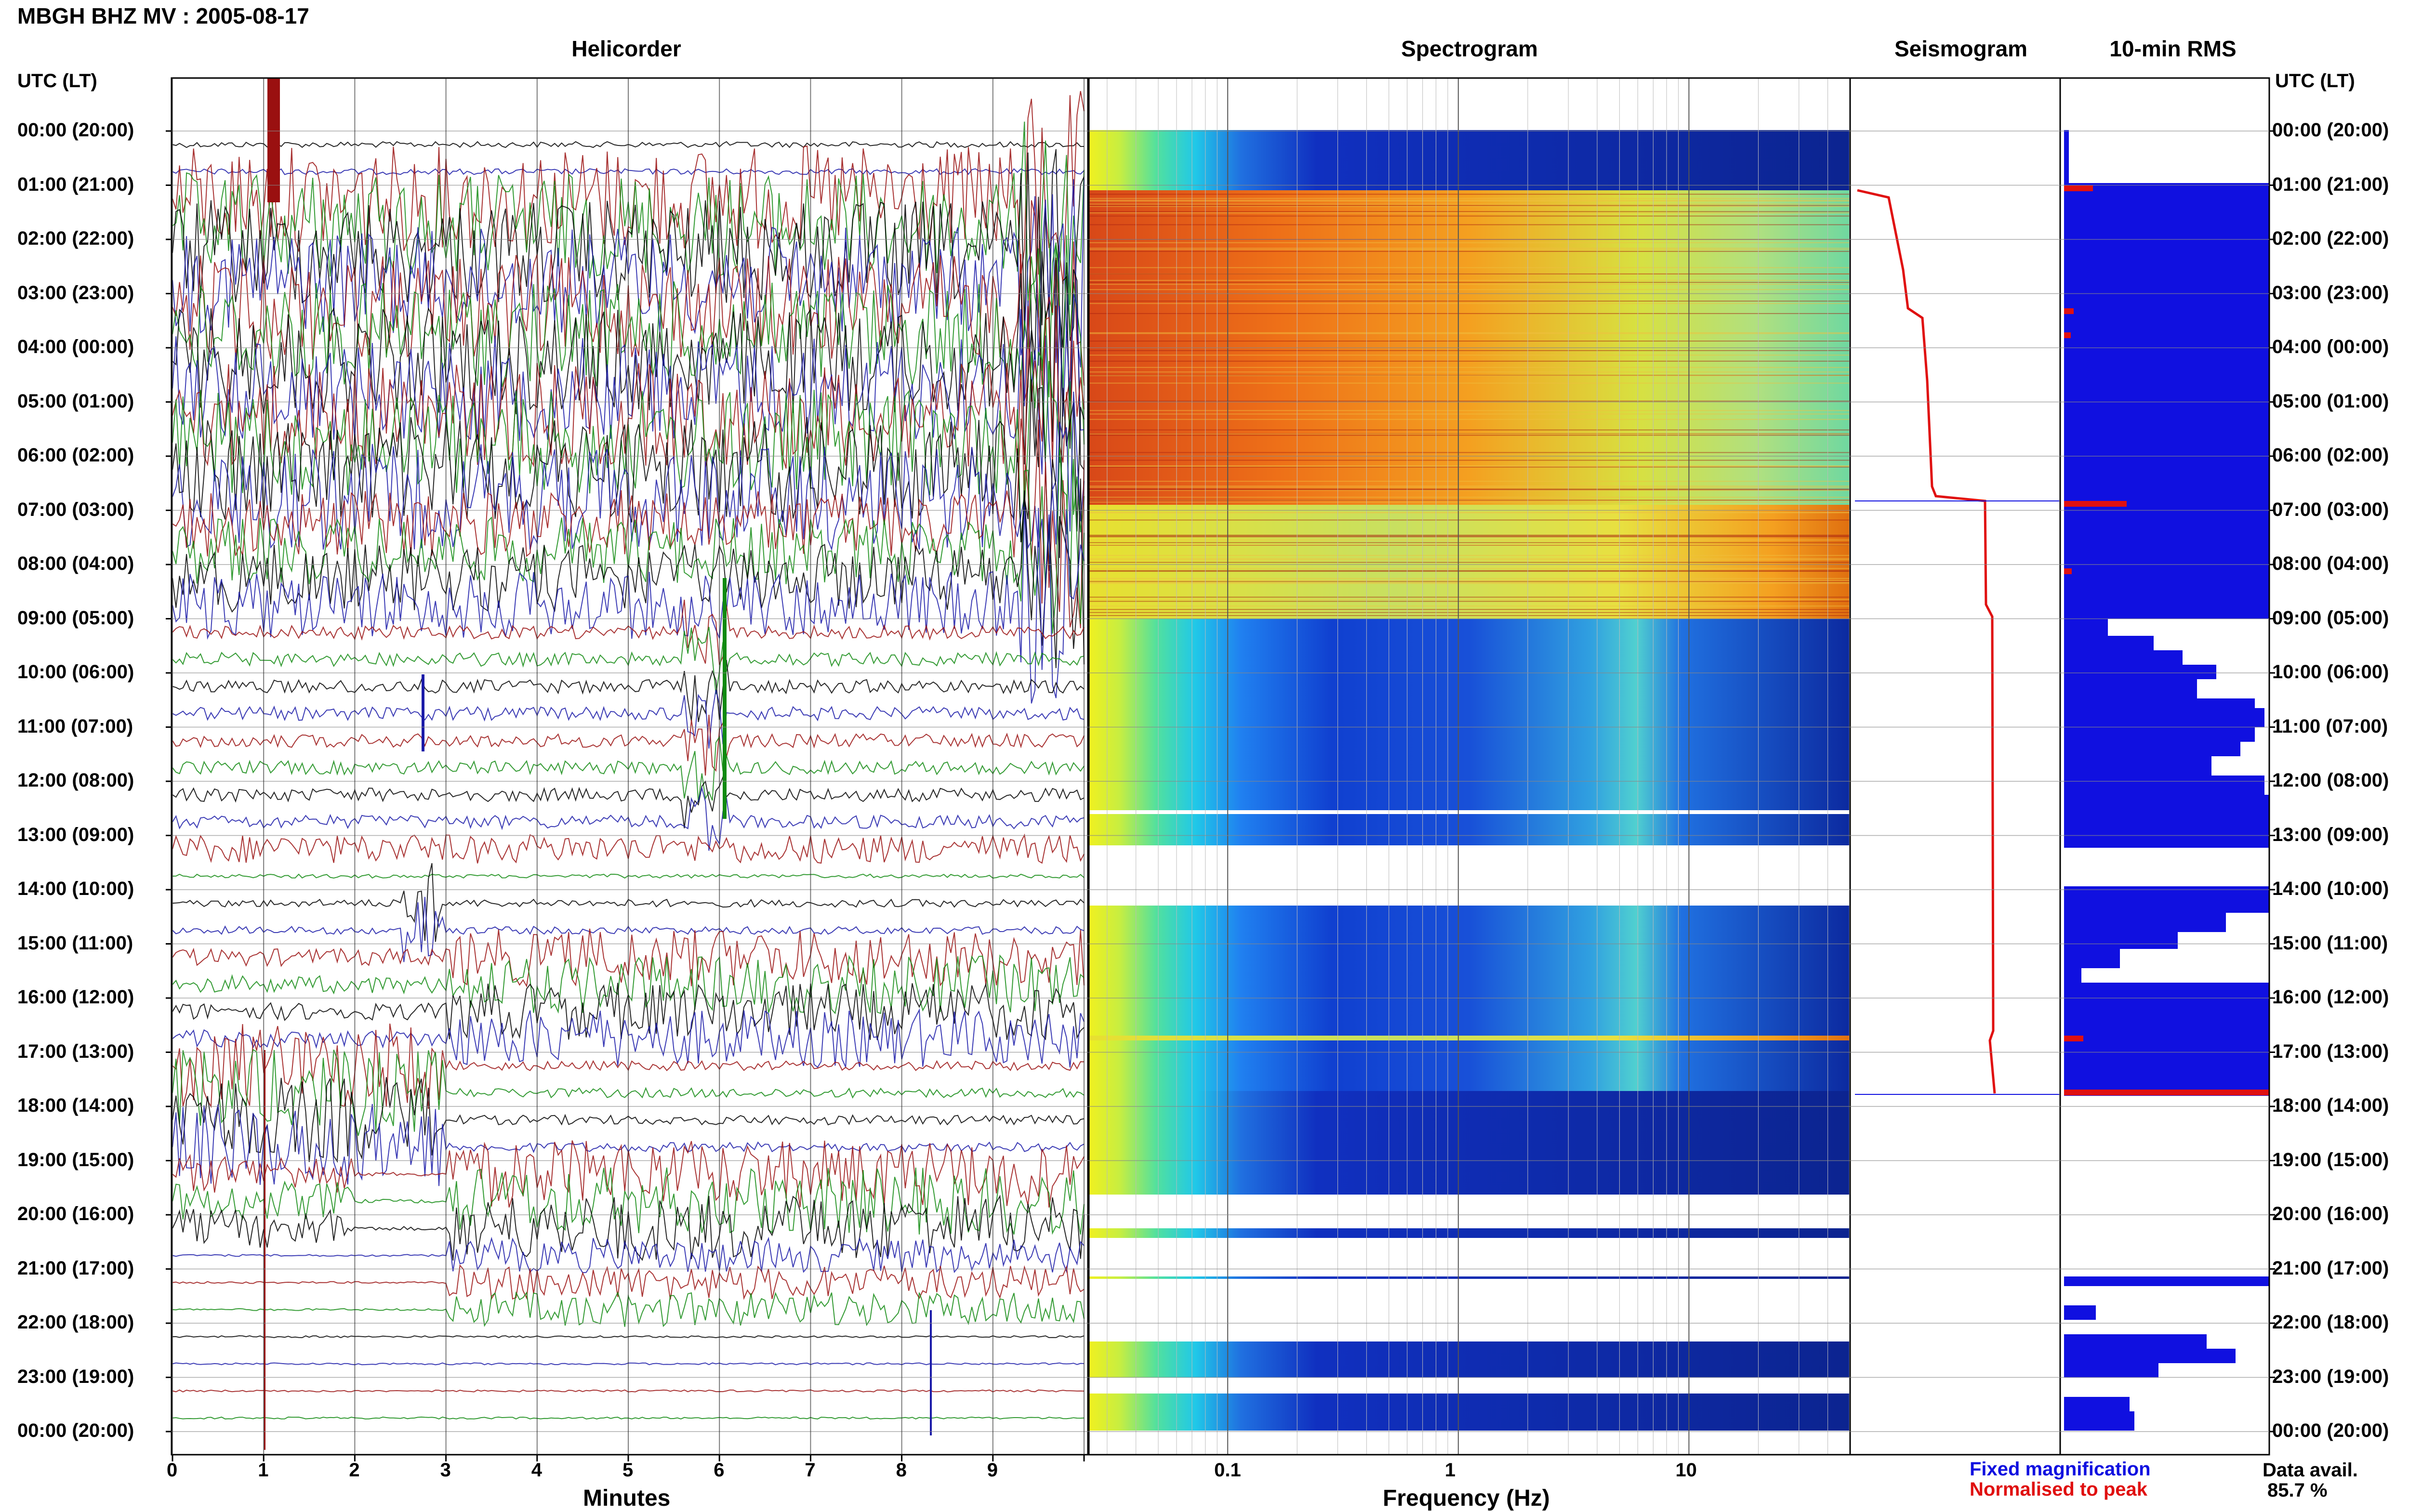  What do you see at coordinates (2330, 618) in the screenshot?
I see `time-tick-right: 09:00 (05:00)` at bounding box center [2330, 618].